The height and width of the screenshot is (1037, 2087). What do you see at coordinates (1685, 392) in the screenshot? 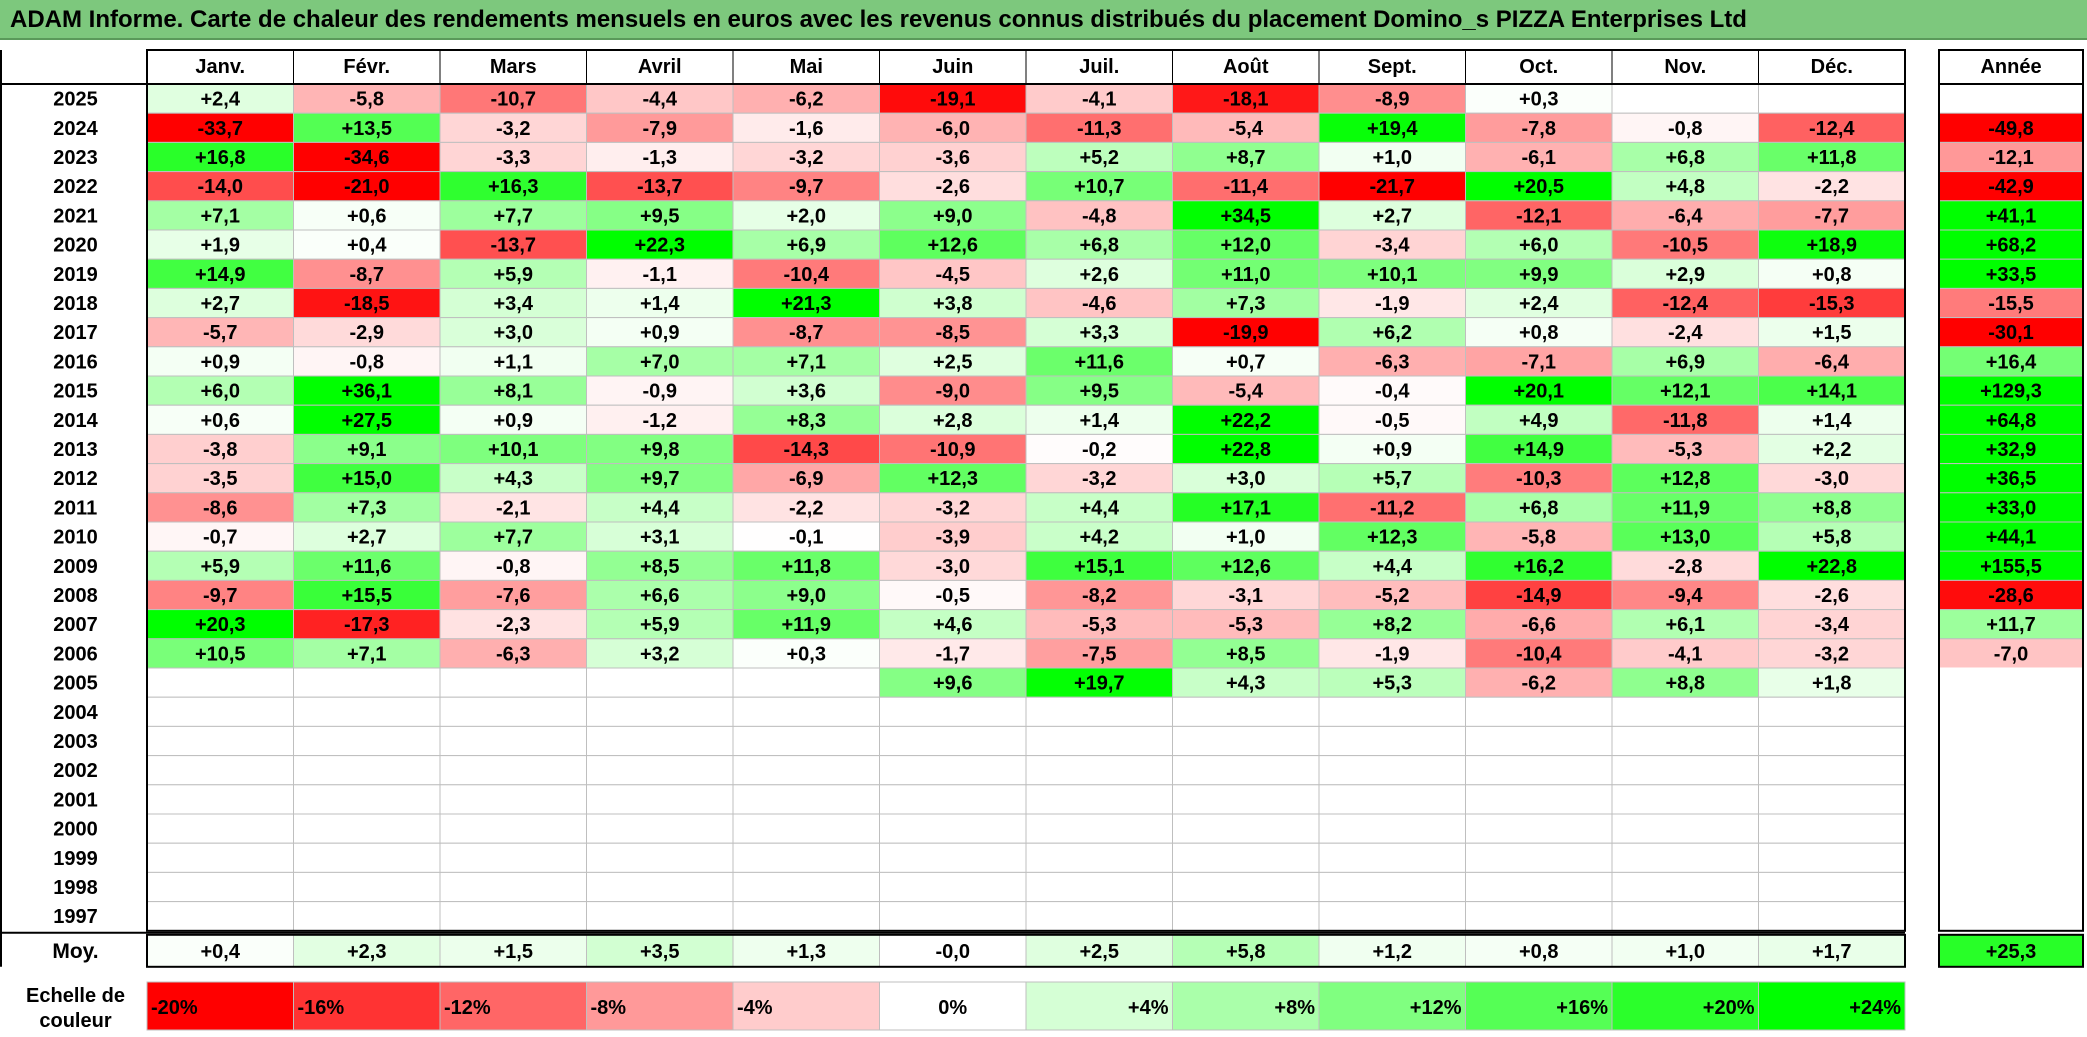
I see `cell-value: +12,1` at bounding box center [1685, 392].